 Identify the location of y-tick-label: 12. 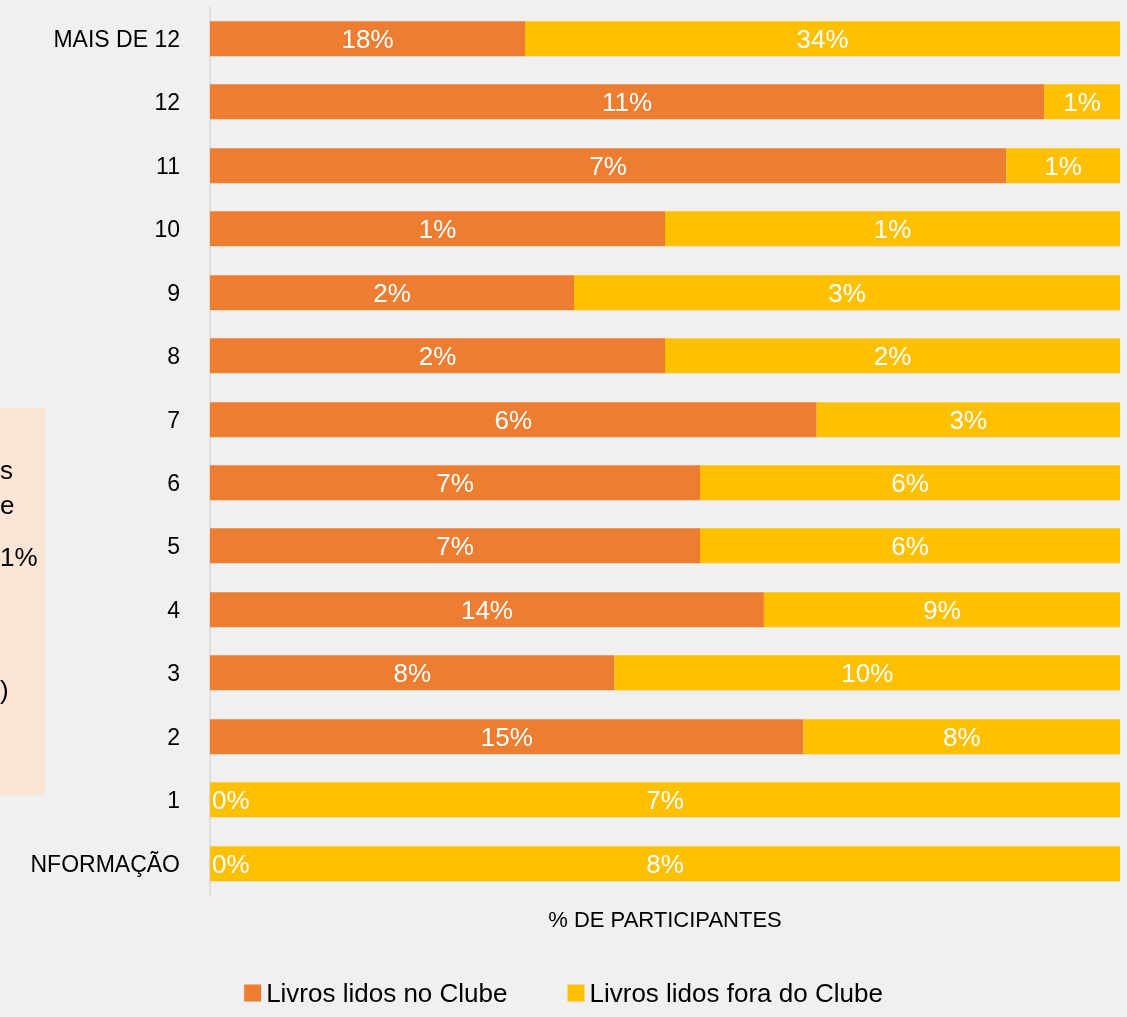
(167, 102).